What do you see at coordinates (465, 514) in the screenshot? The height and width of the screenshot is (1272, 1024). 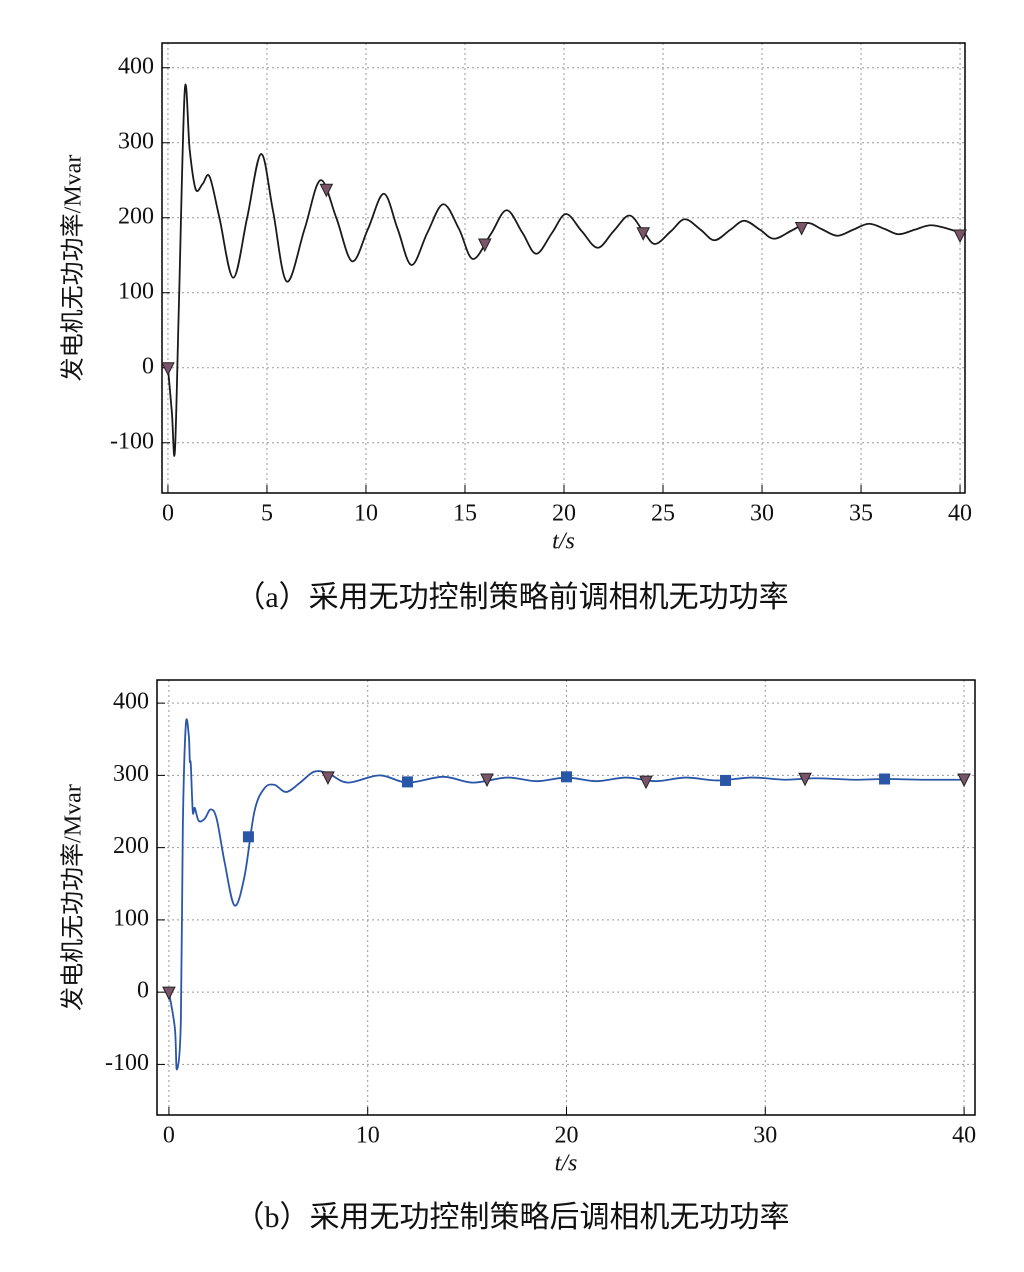 I see `x-tick-label: 15` at bounding box center [465, 514].